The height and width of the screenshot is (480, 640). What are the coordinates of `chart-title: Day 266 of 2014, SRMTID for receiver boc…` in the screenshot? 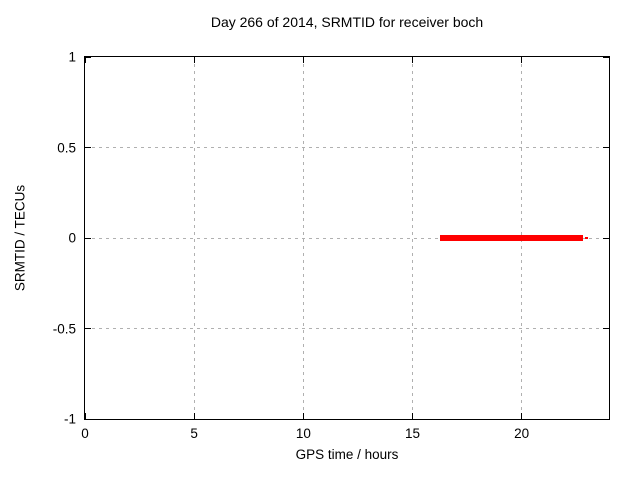 It's located at (347, 22).